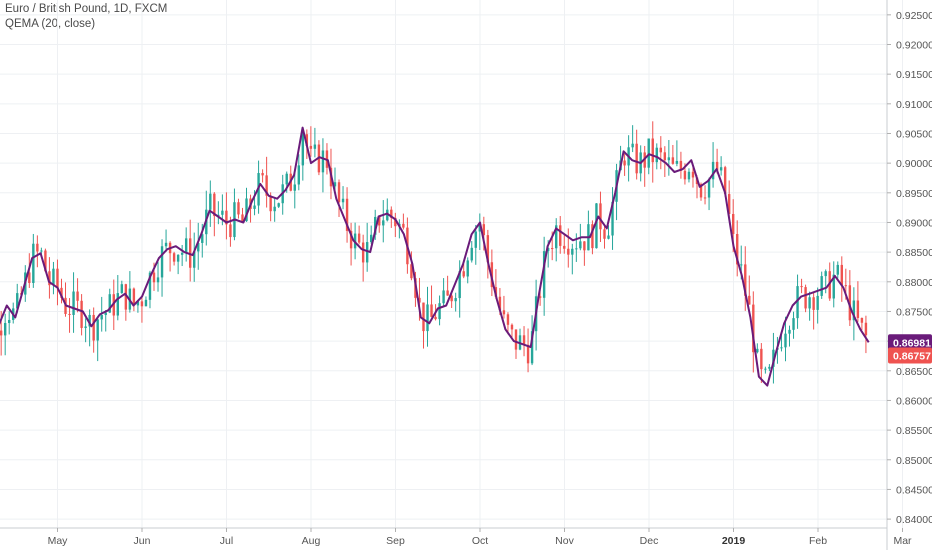  What do you see at coordinates (142, 541) in the screenshot?
I see `x-tick-label: Jun` at bounding box center [142, 541].